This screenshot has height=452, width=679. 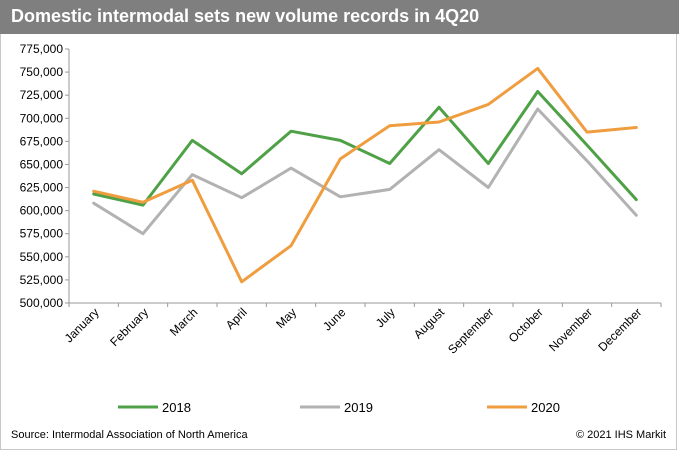 I want to click on legend-label-2020: 2020, so click(x=545, y=407).